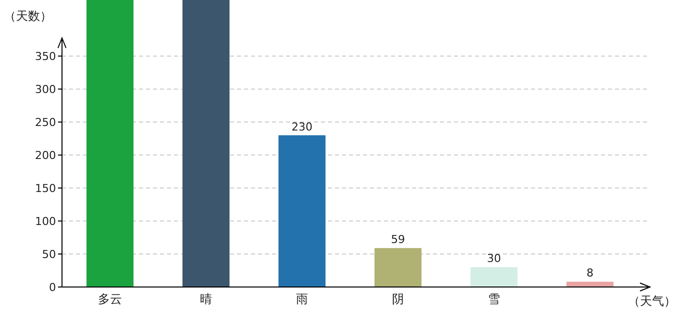 The image size is (680, 320). Describe the element at coordinates (45, 89) in the screenshot. I see `y-tick-label: 300` at that location.